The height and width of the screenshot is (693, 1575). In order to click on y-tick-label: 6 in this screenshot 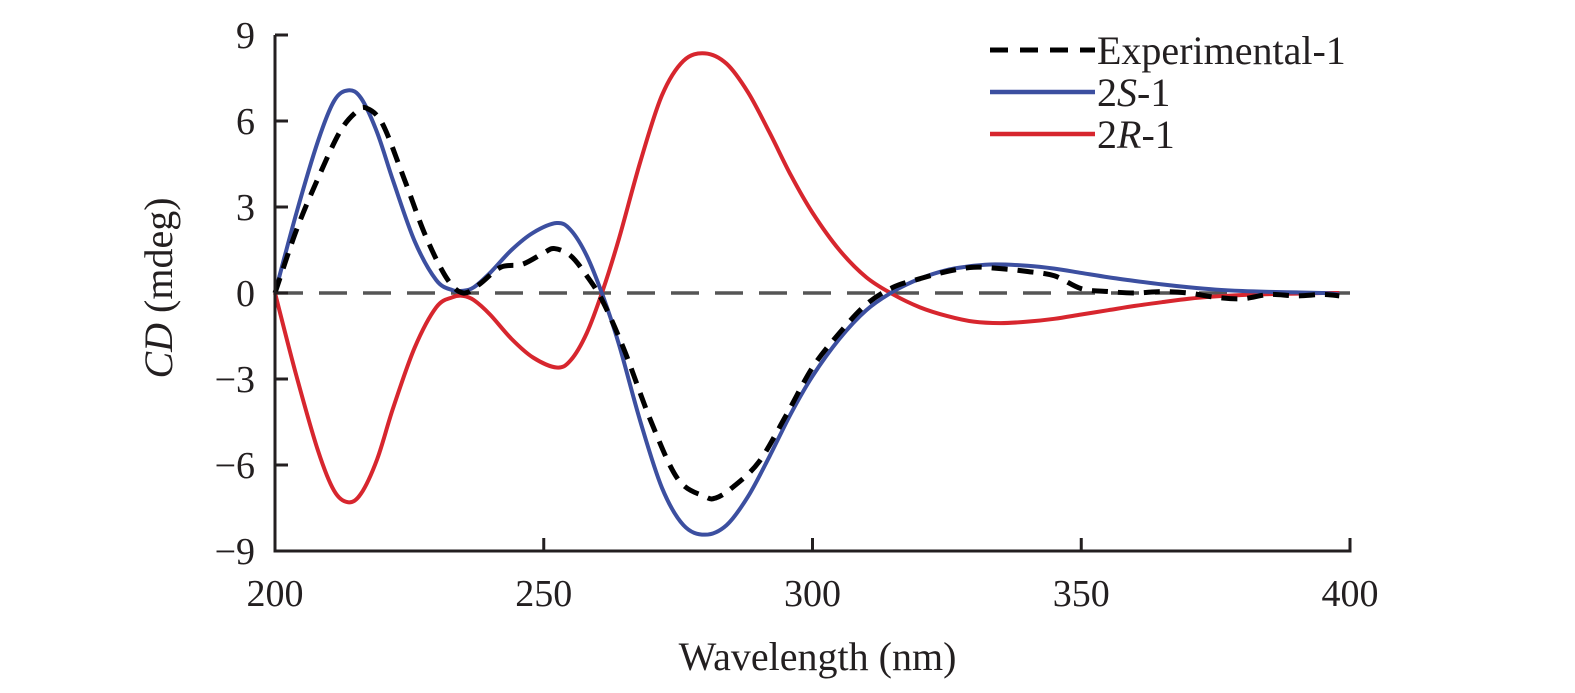, I will do `click(245, 122)`.